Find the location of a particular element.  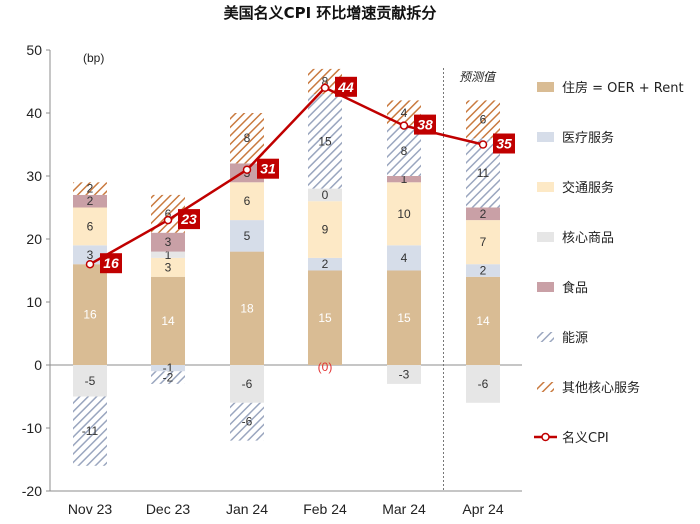

y-tick-label: 20 is located at coordinates (34, 239).